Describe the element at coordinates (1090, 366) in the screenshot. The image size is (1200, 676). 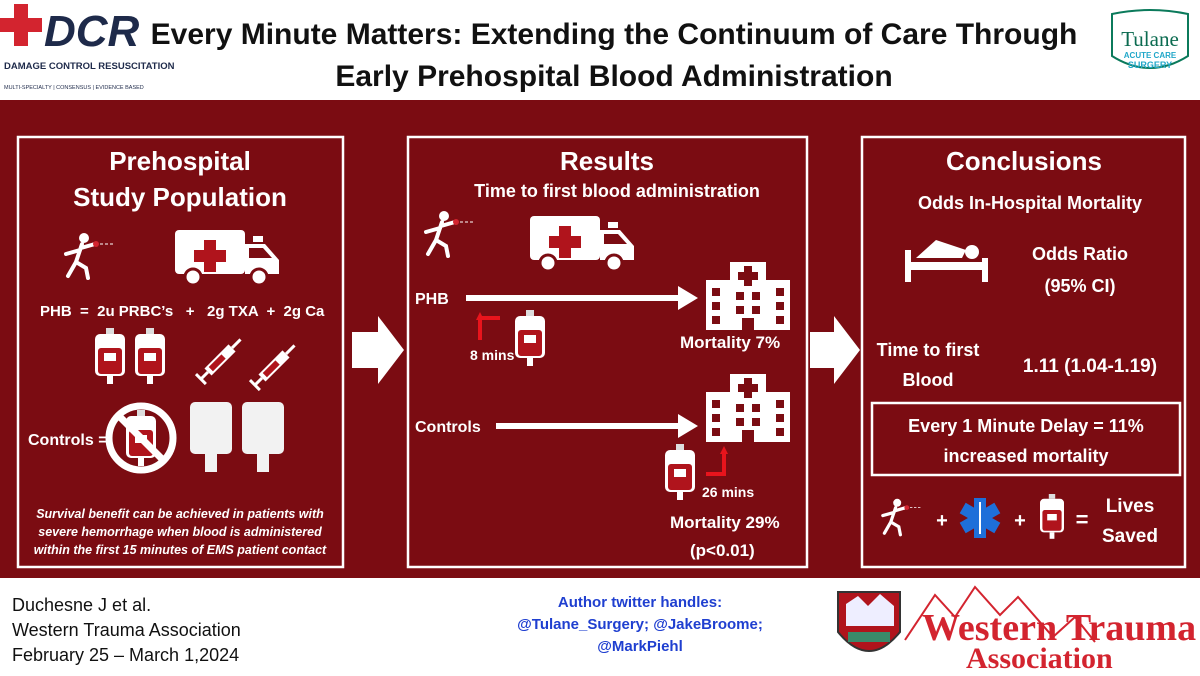
I see `row-value: 1.11 (1.04-1.19)` at that location.